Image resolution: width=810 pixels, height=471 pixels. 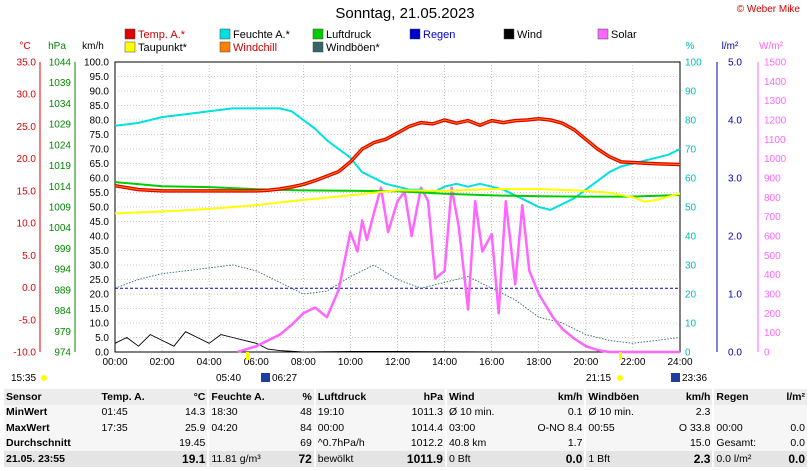 What do you see at coordinates (623, 397) in the screenshot?
I see `header-gust: Windböen` at bounding box center [623, 397].